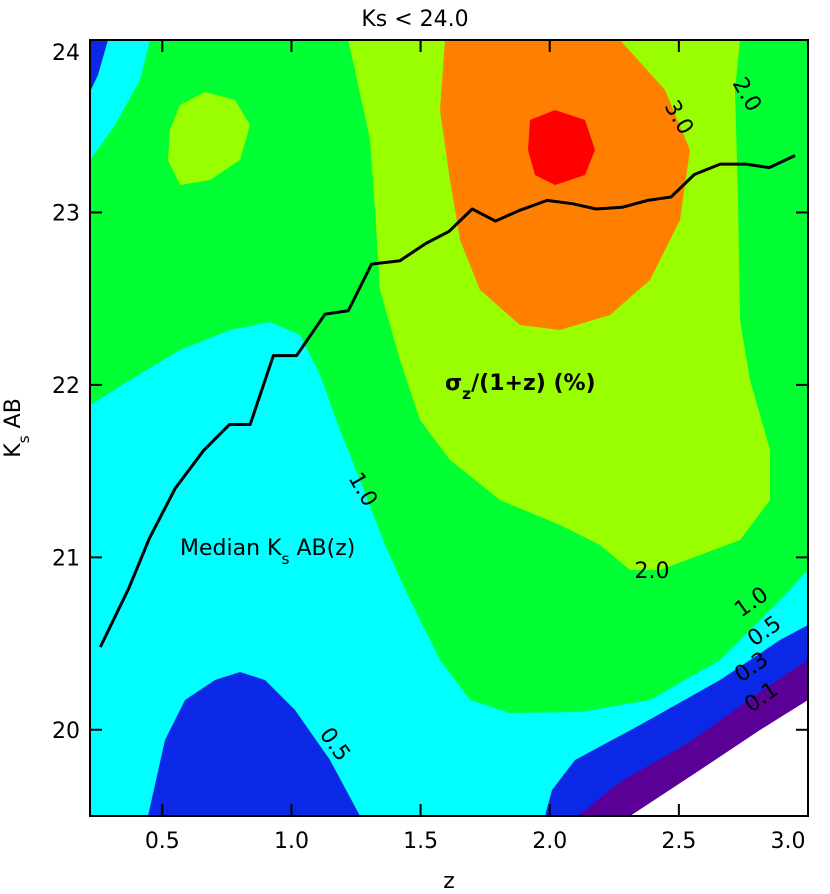 This screenshot has height=894, width=830. What do you see at coordinates (449, 881) in the screenshot?
I see `x-axis-label: z` at bounding box center [449, 881].